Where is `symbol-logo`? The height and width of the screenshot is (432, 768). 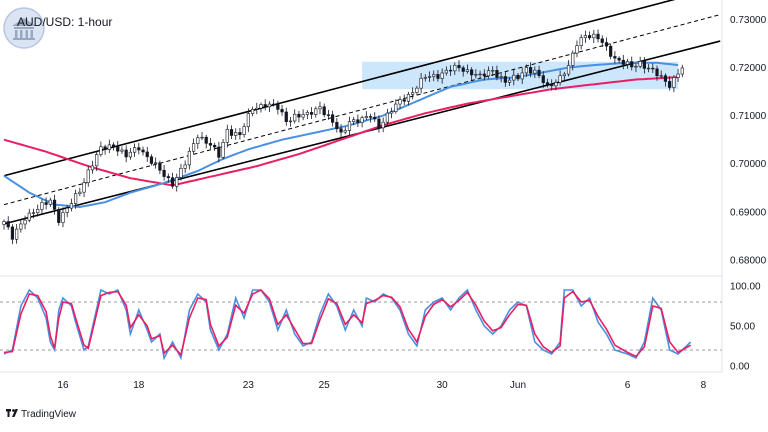
symbol-logo is located at coordinates (24, 28).